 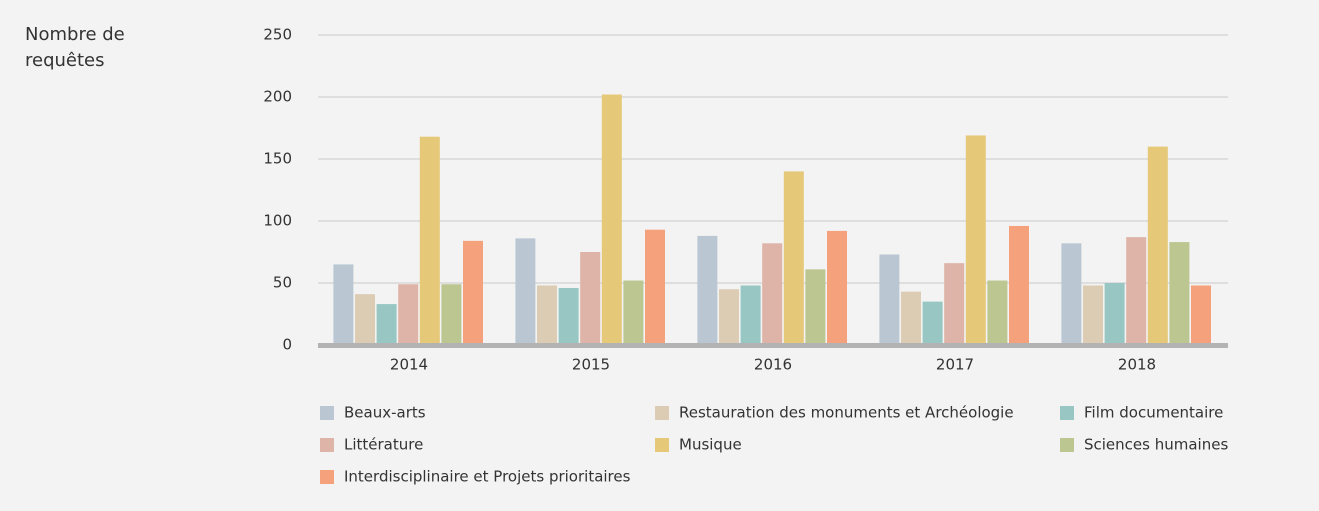 I want to click on legend-label: Littérature, so click(x=383, y=445).